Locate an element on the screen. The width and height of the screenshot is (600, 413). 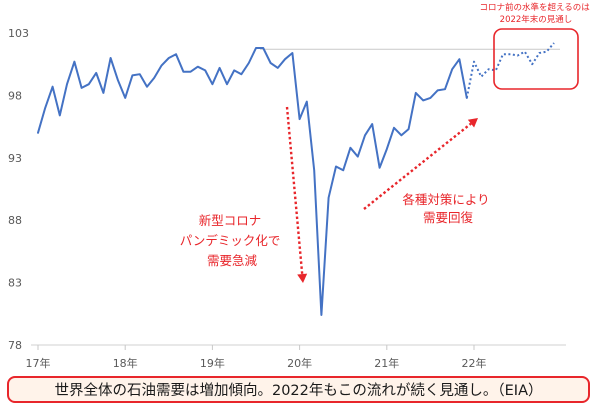
x-tick-label: 20年 is located at coordinates (299, 363).